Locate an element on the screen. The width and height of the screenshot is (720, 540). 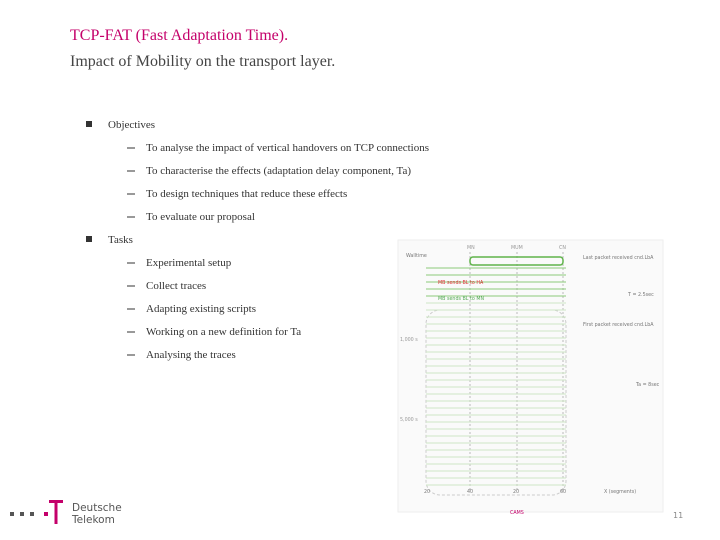
sub-item: Experimental setup is located at coordinates (189, 263).